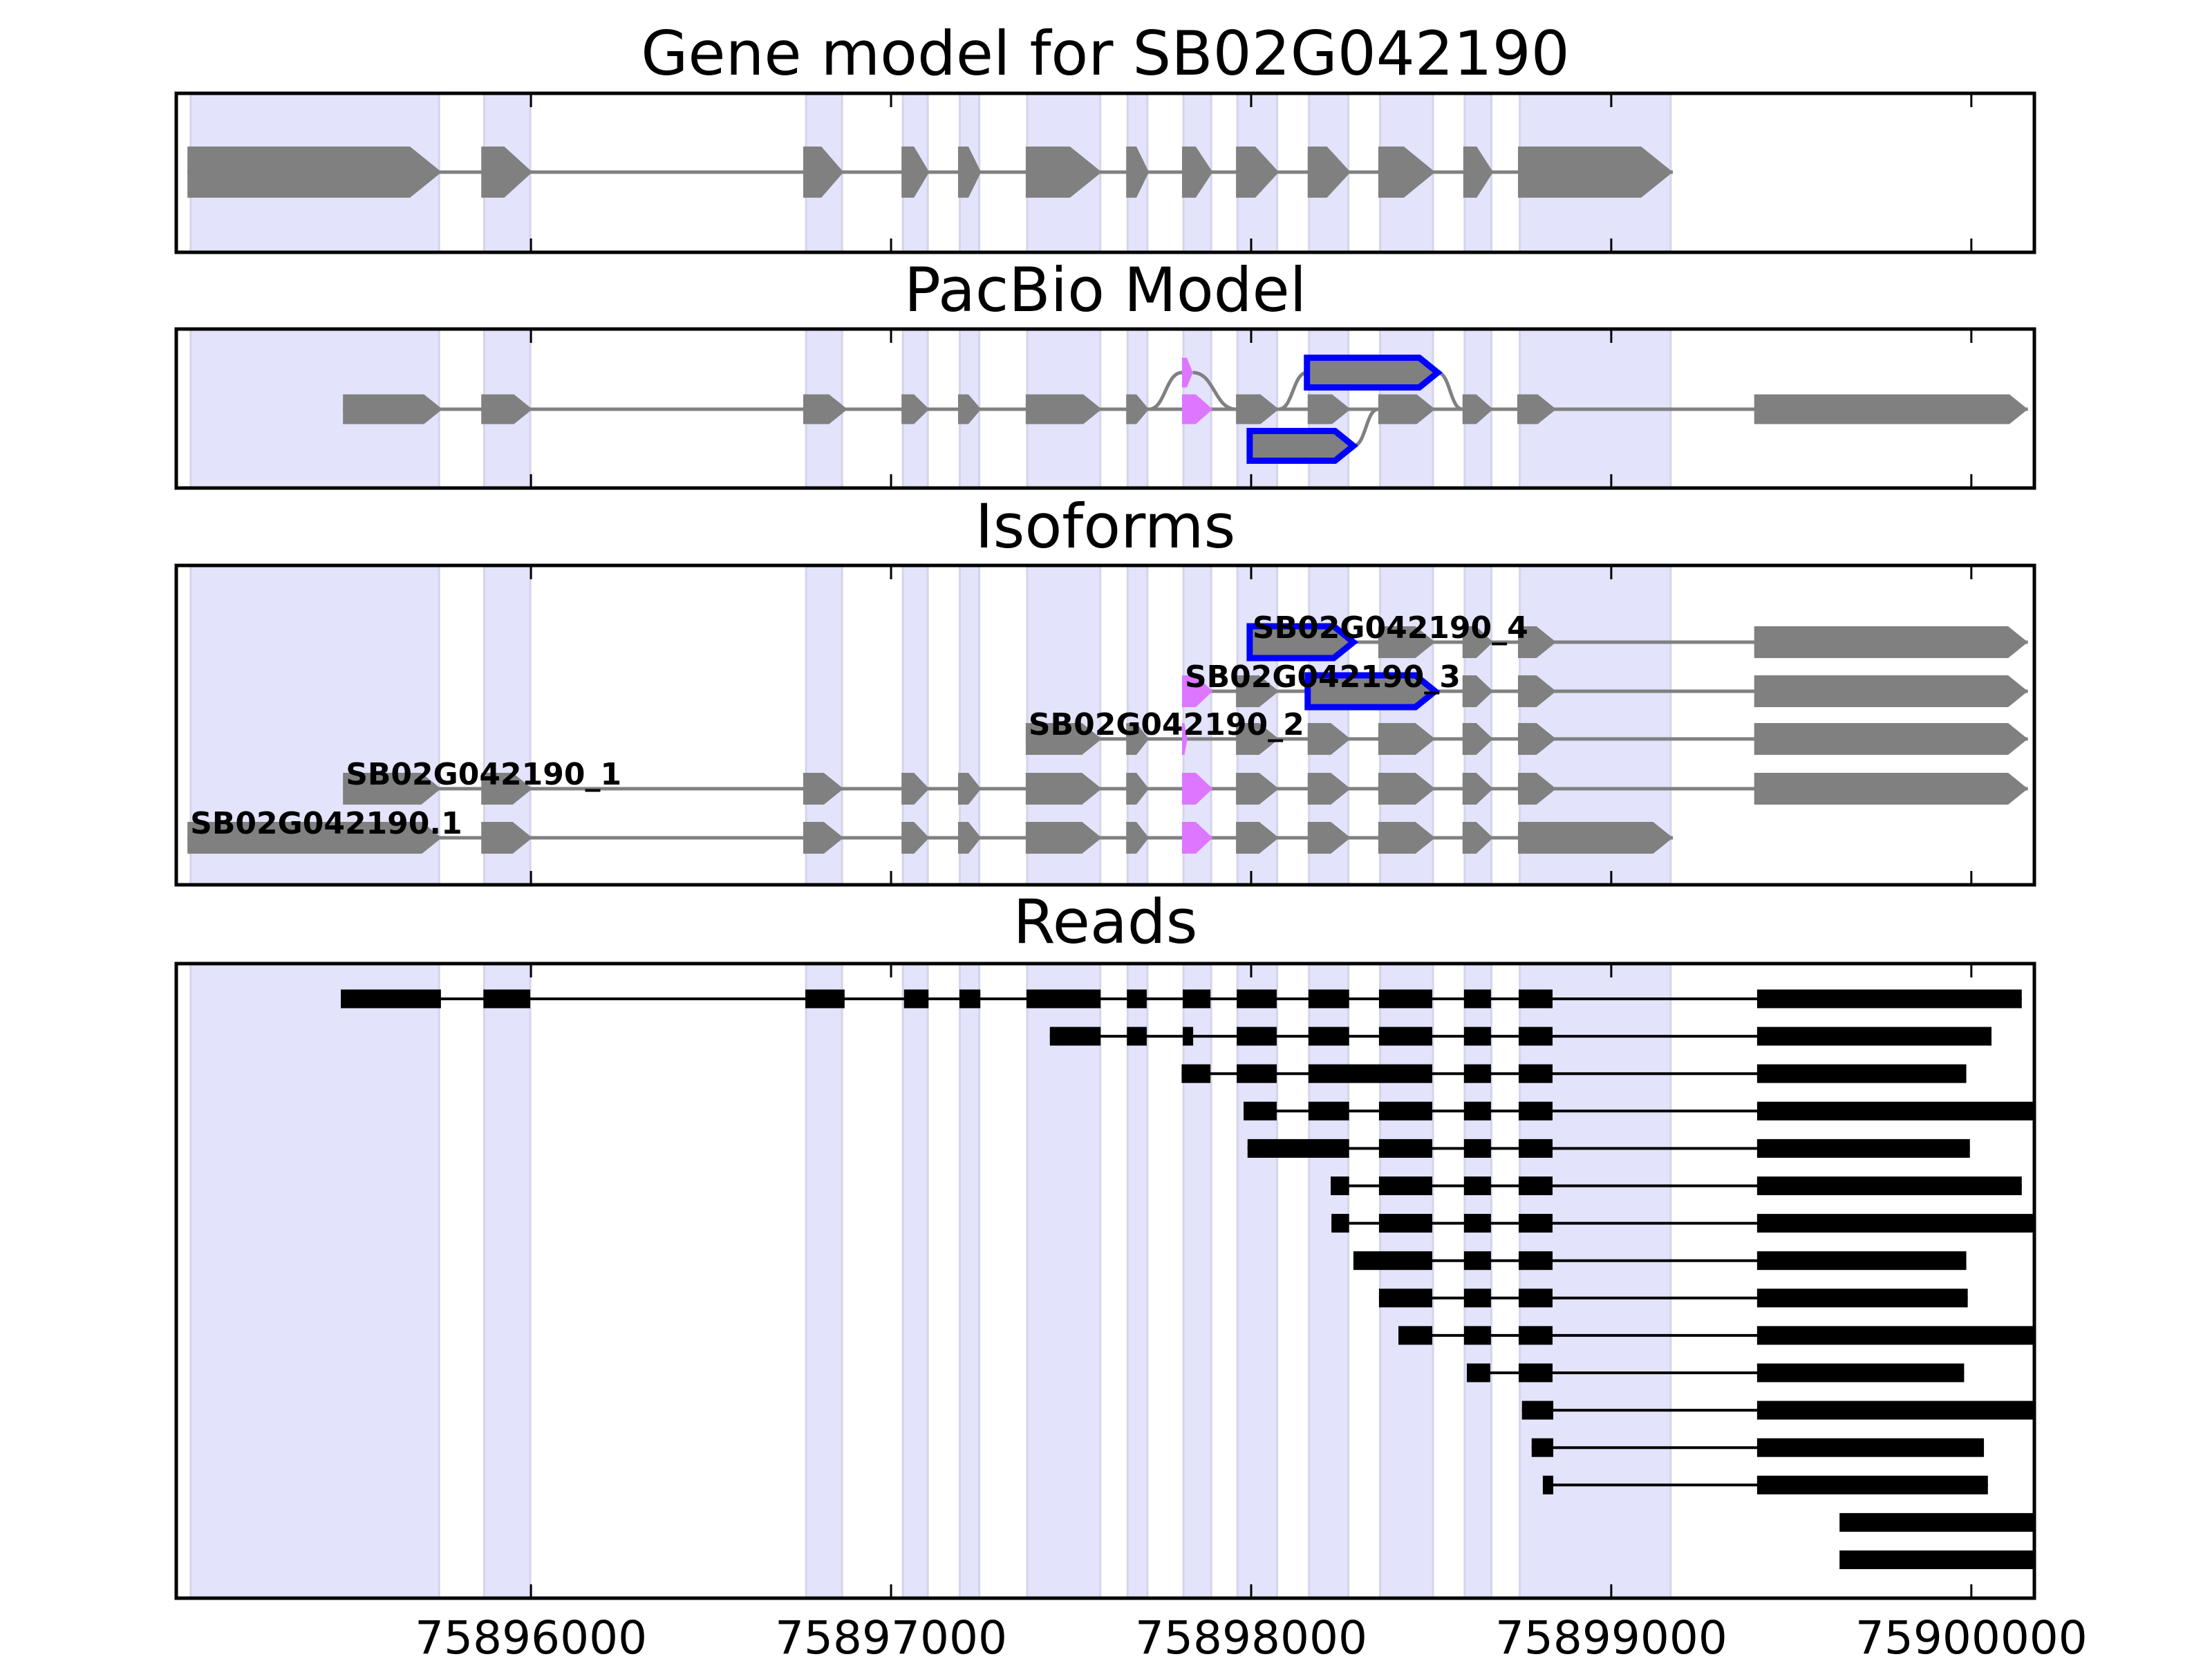 The height and width of the screenshot is (1659, 2212). I want to click on reads-title: Reads, so click(1105, 922).